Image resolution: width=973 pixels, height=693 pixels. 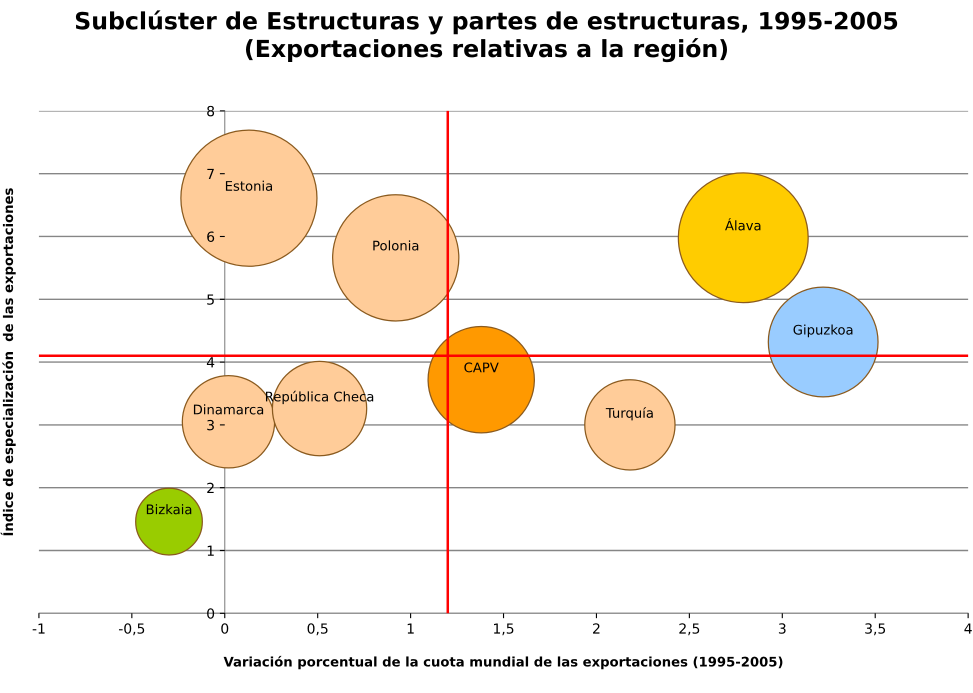 I want to click on x-tick-label: 2,5, so click(x=689, y=629).